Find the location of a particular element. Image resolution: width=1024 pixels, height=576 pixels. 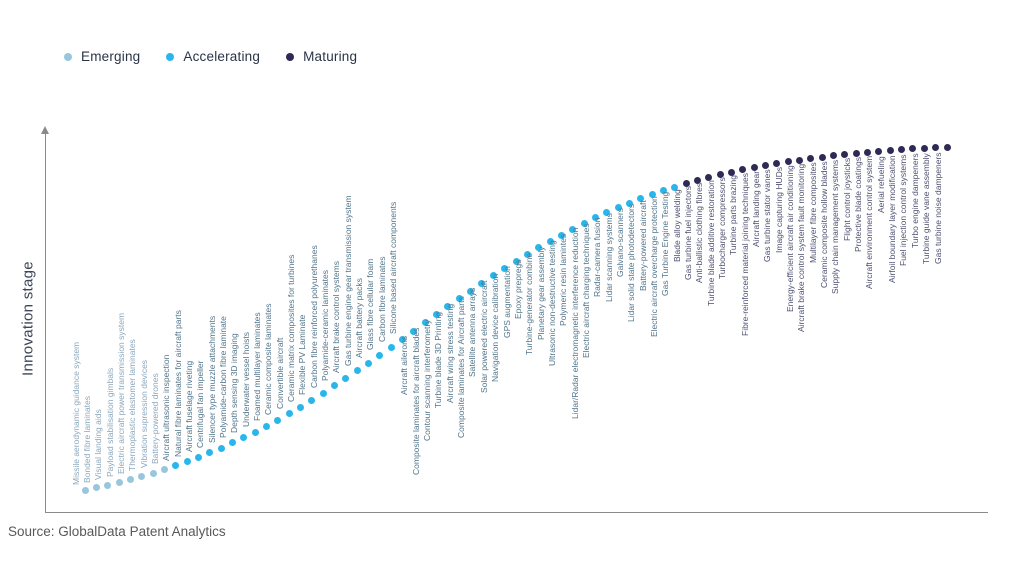

data-point-label: Thermoplastic elastomer laminates is located at coordinates (132, 405).